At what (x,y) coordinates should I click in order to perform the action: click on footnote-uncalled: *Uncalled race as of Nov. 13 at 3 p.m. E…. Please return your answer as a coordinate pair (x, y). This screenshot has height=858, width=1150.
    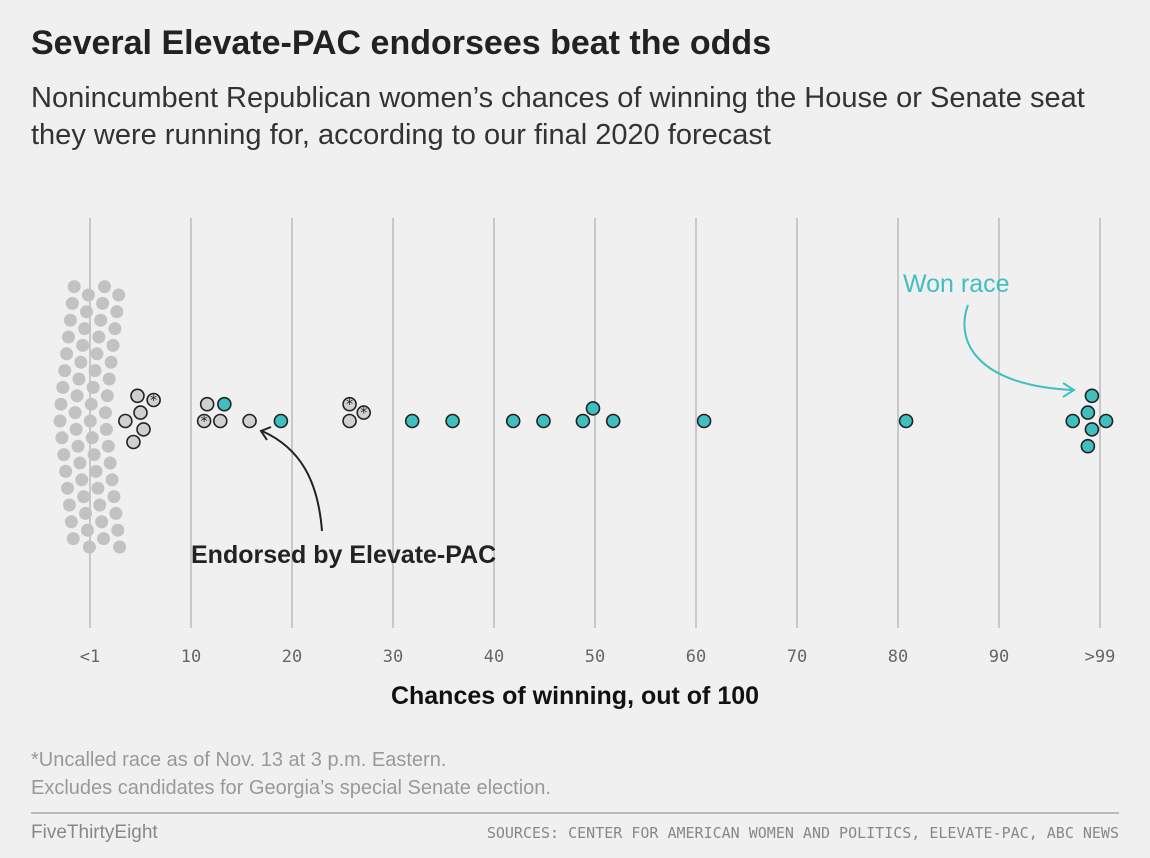
    Looking at the image, I should click on (239, 760).